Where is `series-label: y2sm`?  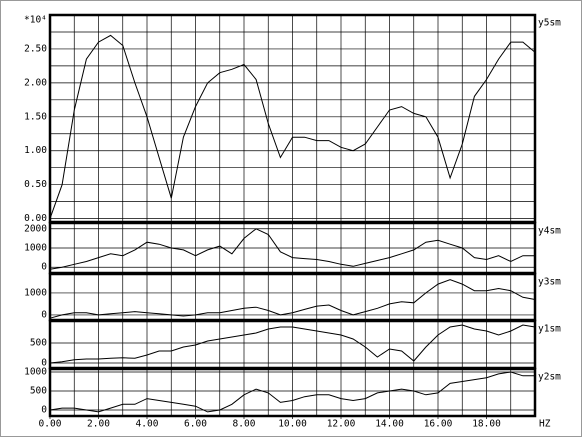
series-label: y2sm is located at coordinates (549, 377).